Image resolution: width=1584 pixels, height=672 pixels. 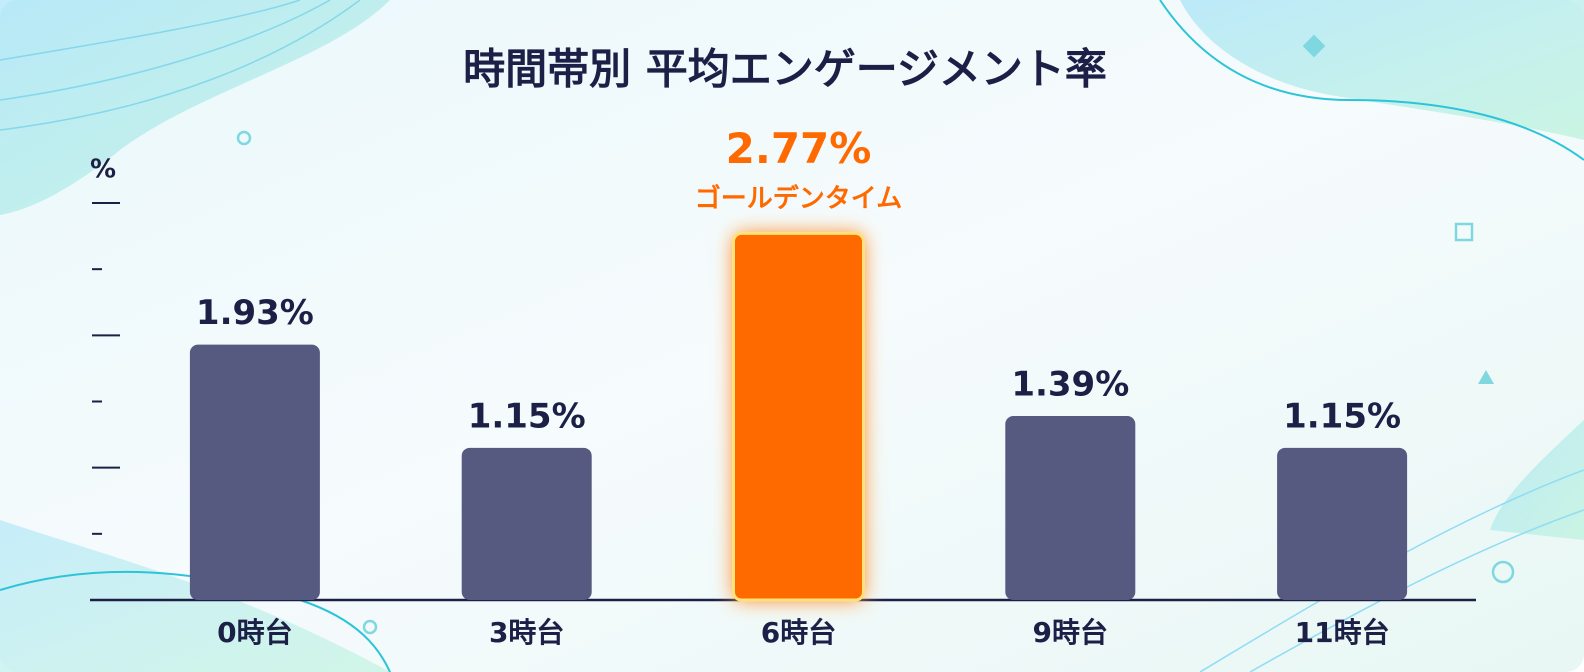 I want to click on x-tick-label: 3時台, so click(x=526, y=632).